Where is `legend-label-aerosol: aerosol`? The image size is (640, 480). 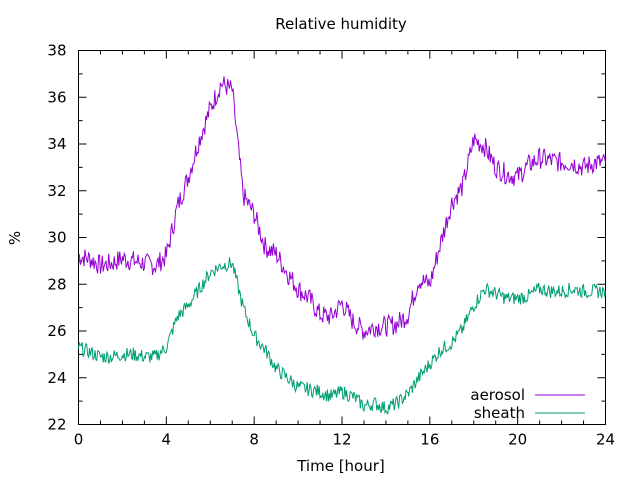 legend-label-aerosol: aerosol is located at coordinates (497, 395).